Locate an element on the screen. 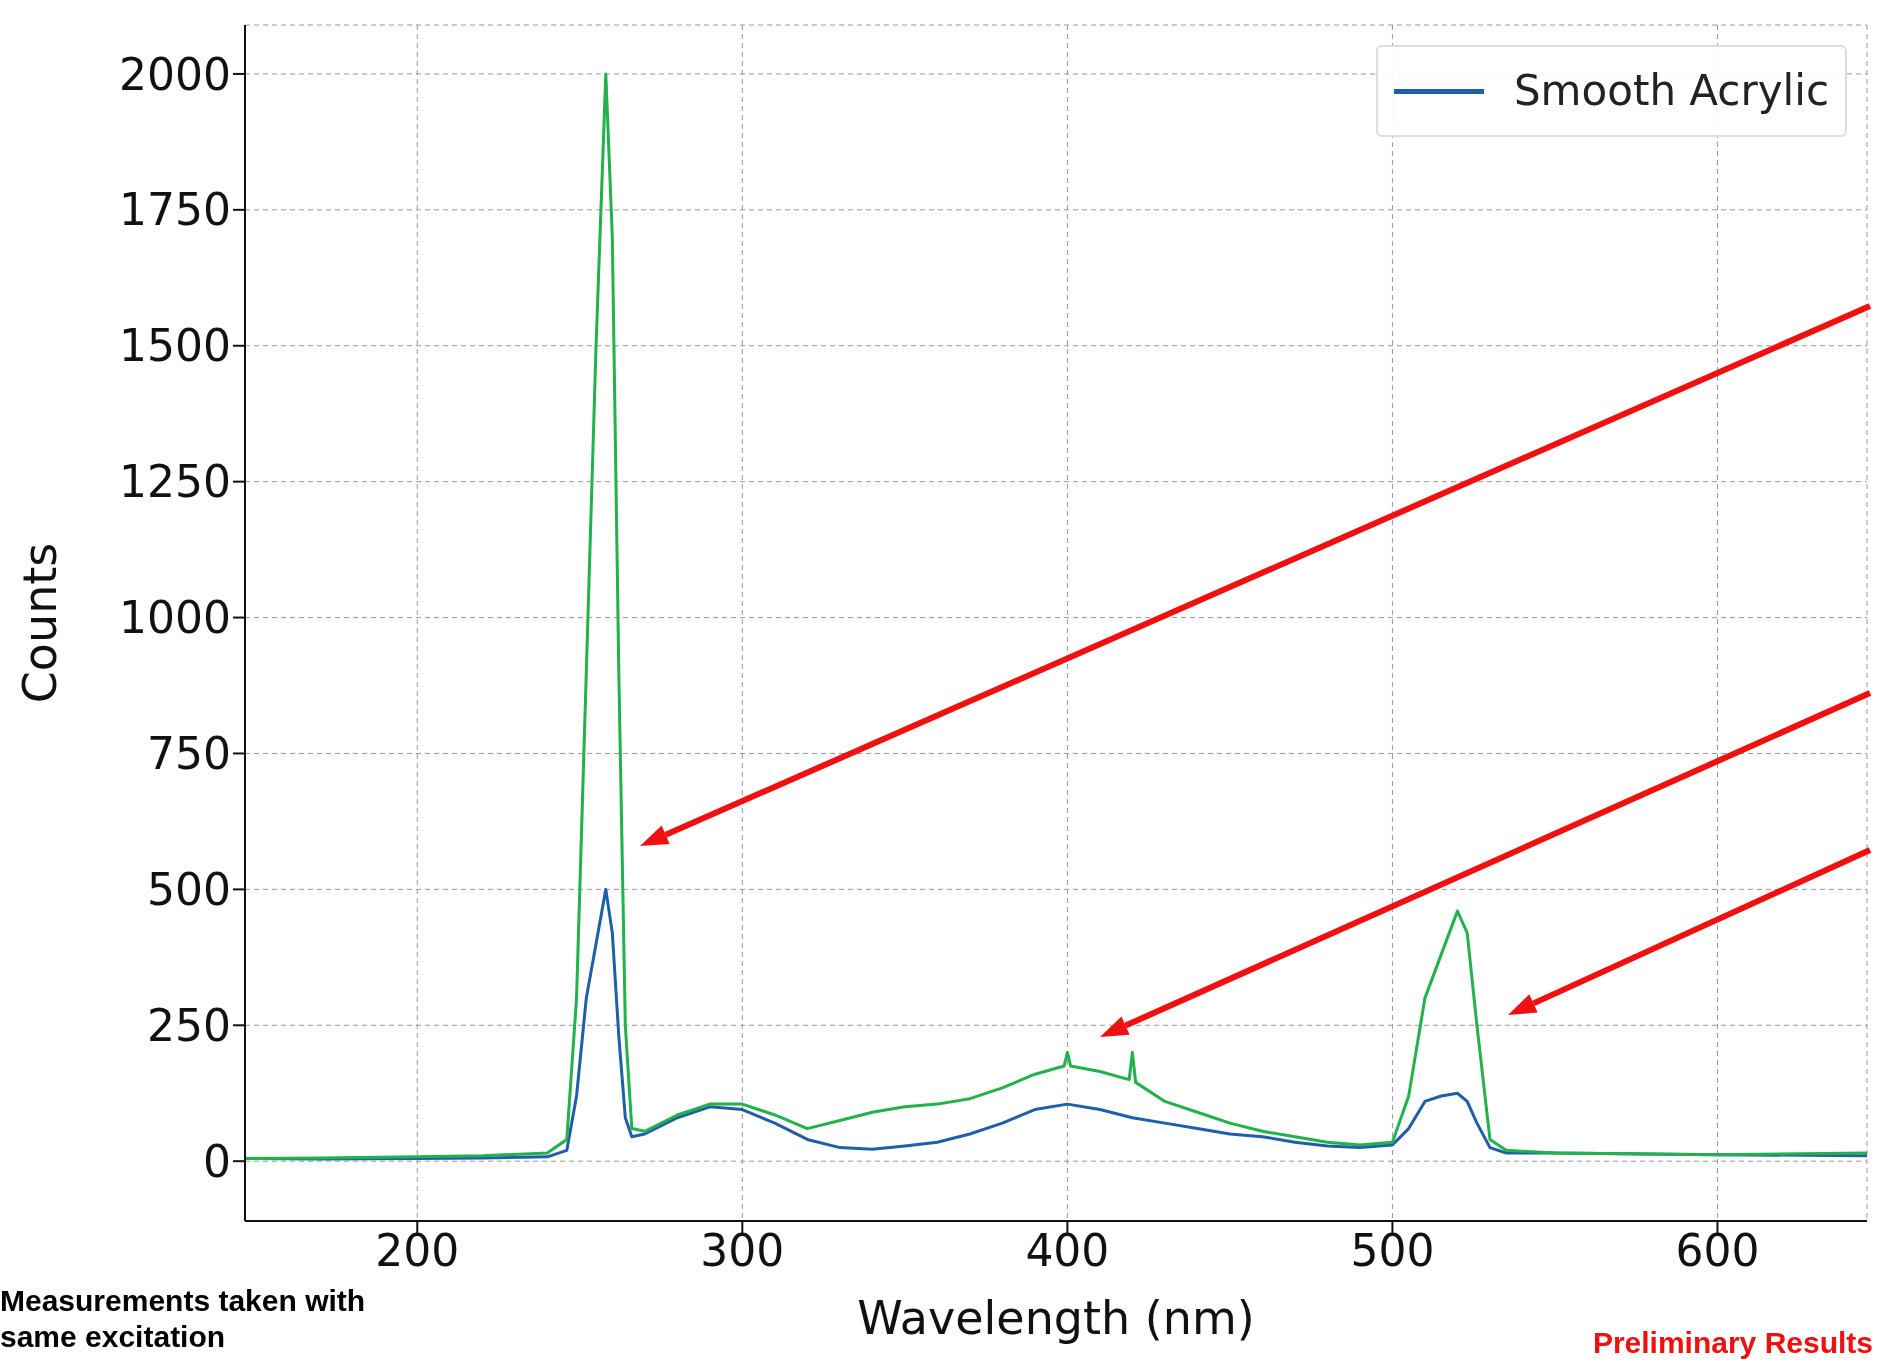 This screenshot has width=1881, height=1369. y-tick-label: 250 is located at coordinates (189, 1025).